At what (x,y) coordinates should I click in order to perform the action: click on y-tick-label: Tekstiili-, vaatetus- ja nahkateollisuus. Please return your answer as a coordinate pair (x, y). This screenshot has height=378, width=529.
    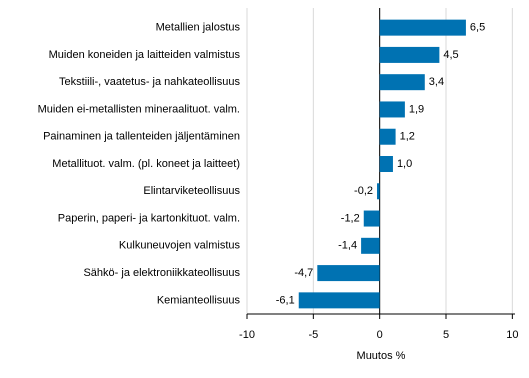
    Looking at the image, I should click on (149, 82).